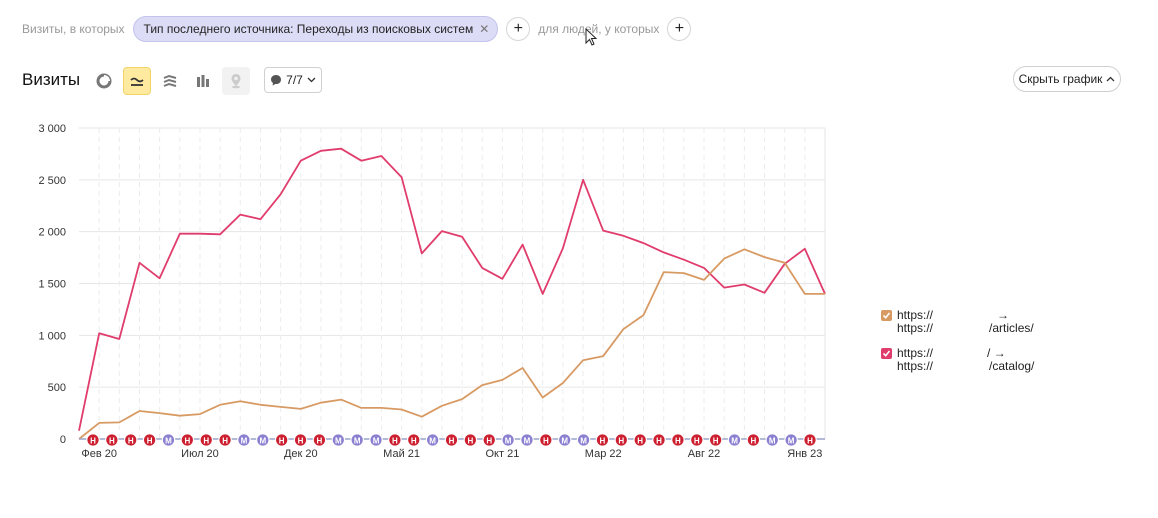  What do you see at coordinates (73, 29) in the screenshot?
I see `filter-prefix-label: Визиты, в которых` at bounding box center [73, 29].